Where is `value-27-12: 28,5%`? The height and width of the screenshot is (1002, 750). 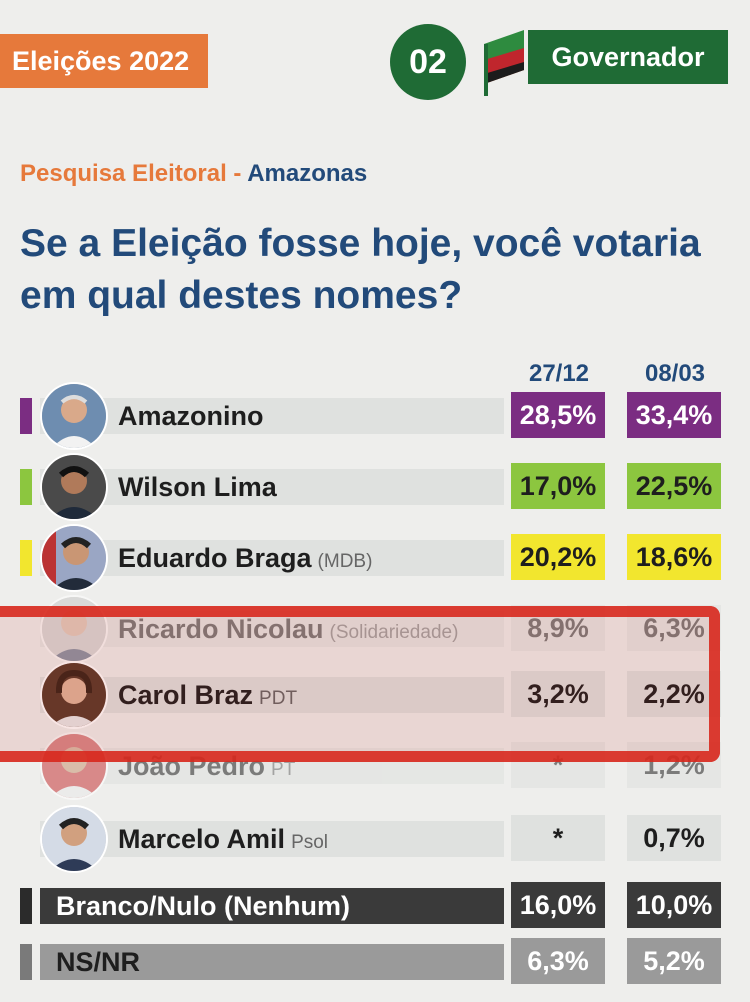 value-27-12: 28,5% is located at coordinates (558, 415).